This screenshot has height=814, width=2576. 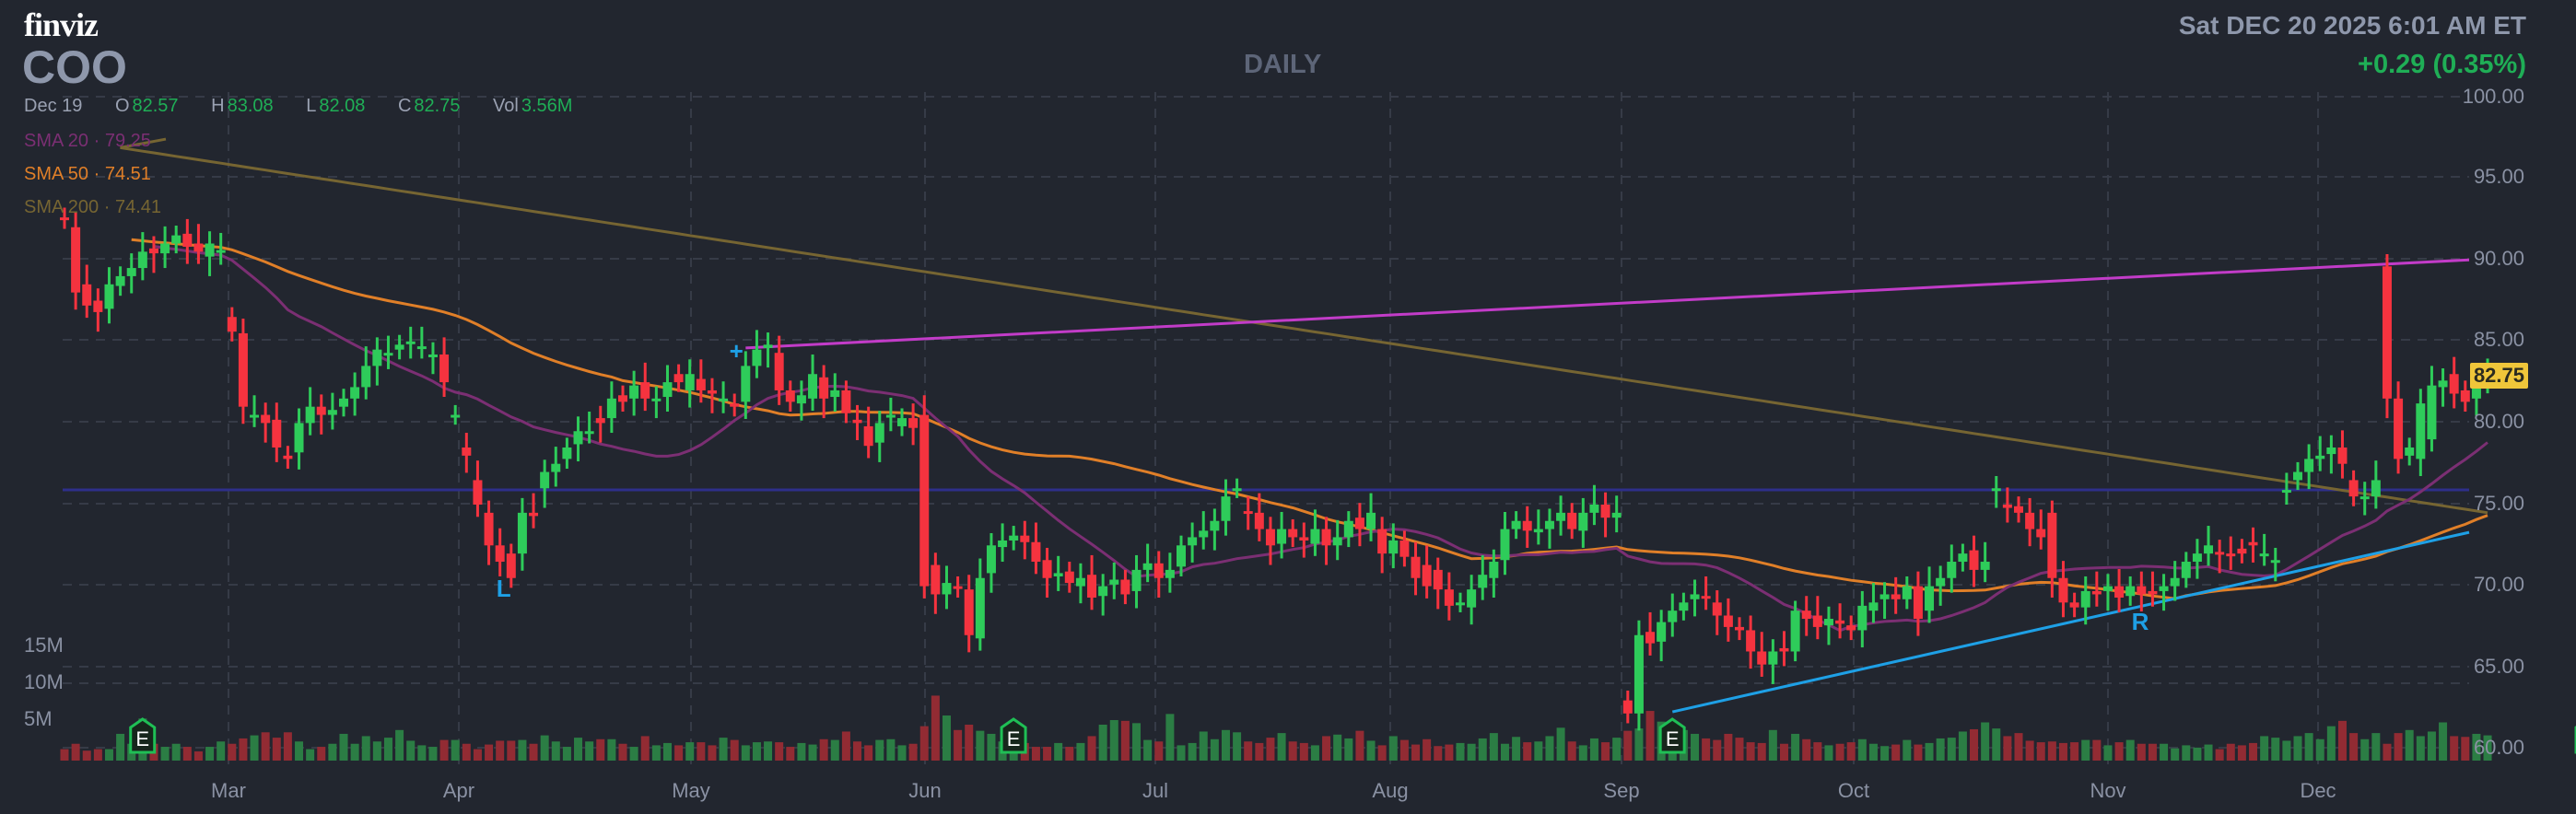 What do you see at coordinates (38, 718) in the screenshot?
I see `volume-tick-label: 5M` at bounding box center [38, 718].